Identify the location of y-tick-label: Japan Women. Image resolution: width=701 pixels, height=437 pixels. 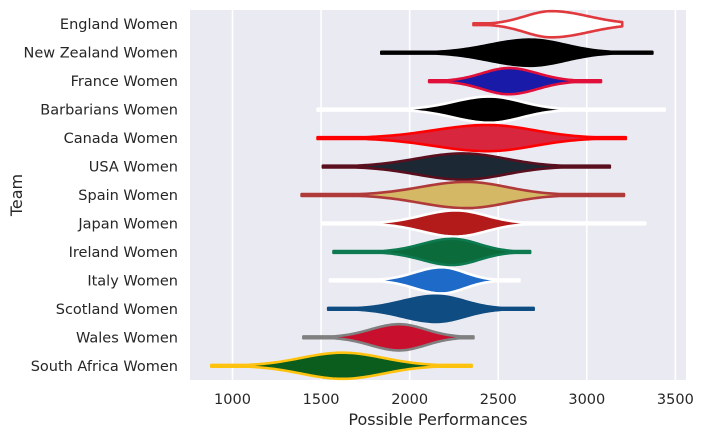
(127, 224).